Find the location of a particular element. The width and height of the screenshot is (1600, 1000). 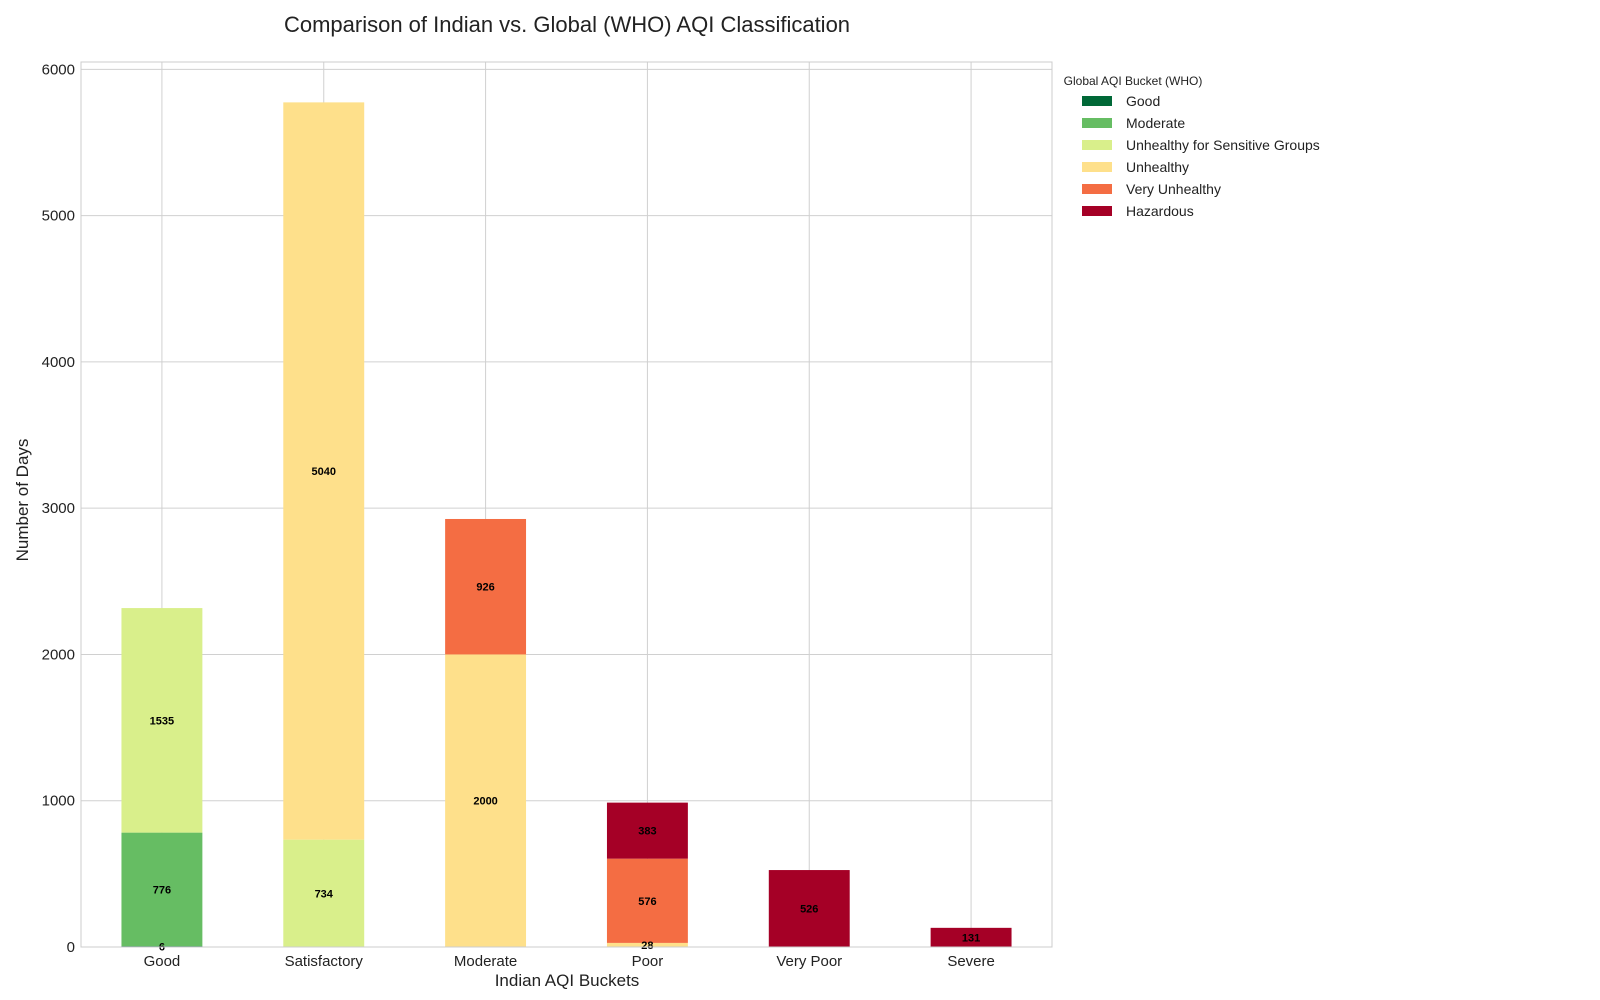

bar-value-label: 926 is located at coordinates (485, 588).